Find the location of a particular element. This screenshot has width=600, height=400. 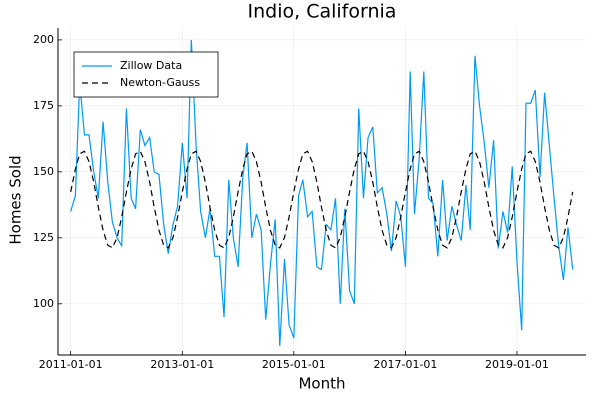

x-tick-label: 2011-01-01 is located at coordinates (71, 364).